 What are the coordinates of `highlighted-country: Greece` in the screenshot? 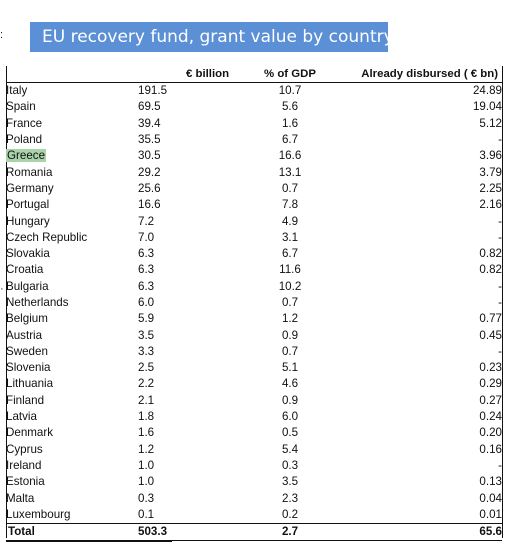 It's located at (26, 156).